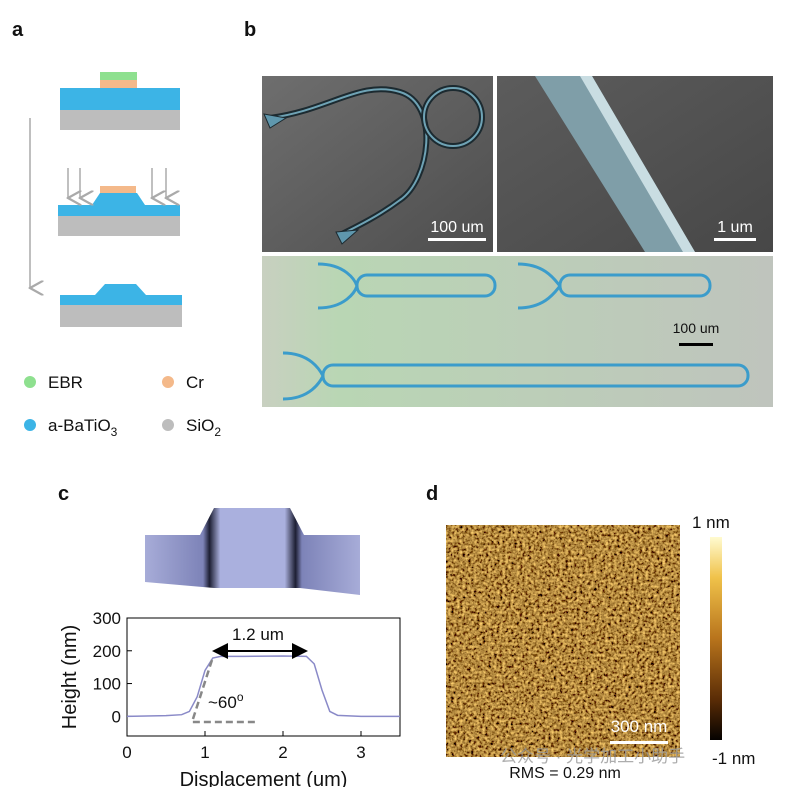 The image size is (786, 787). I want to click on legend-text: EBR, so click(65, 382).